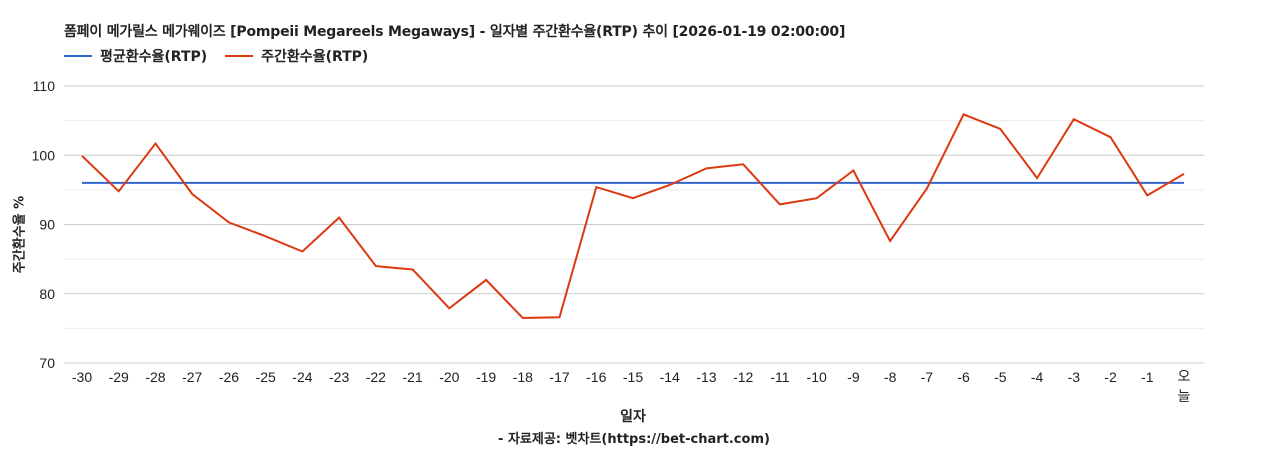 This screenshot has width=1268, height=450. What do you see at coordinates (302, 377) in the screenshot?
I see `x-tick-label: -24` at bounding box center [302, 377].